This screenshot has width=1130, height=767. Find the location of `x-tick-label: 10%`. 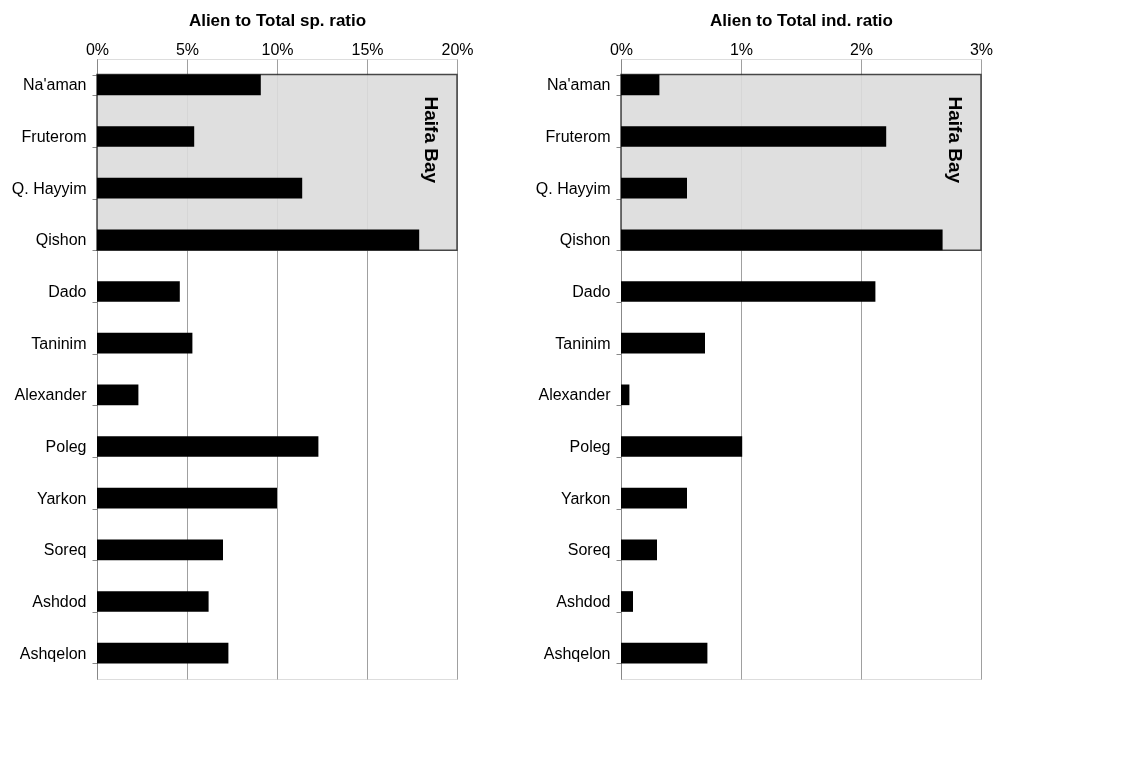

x-tick-label: 10% is located at coordinates (277, 49).